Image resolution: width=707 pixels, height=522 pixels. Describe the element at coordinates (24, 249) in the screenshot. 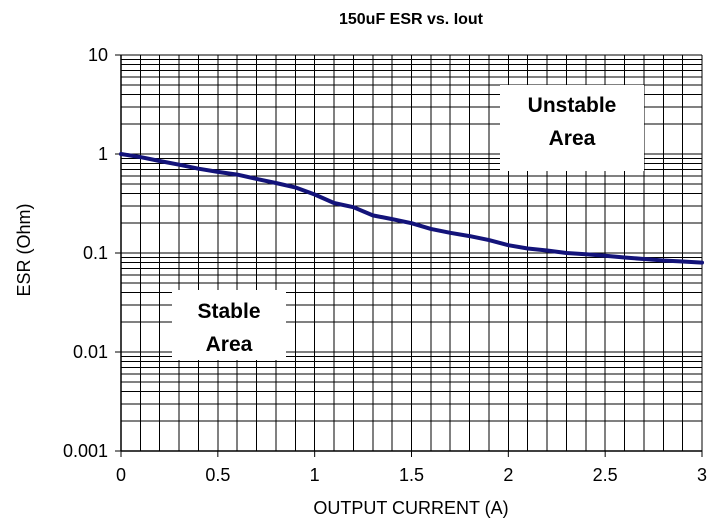

I see `y-axis-label: ESR (Ohm)` at that location.